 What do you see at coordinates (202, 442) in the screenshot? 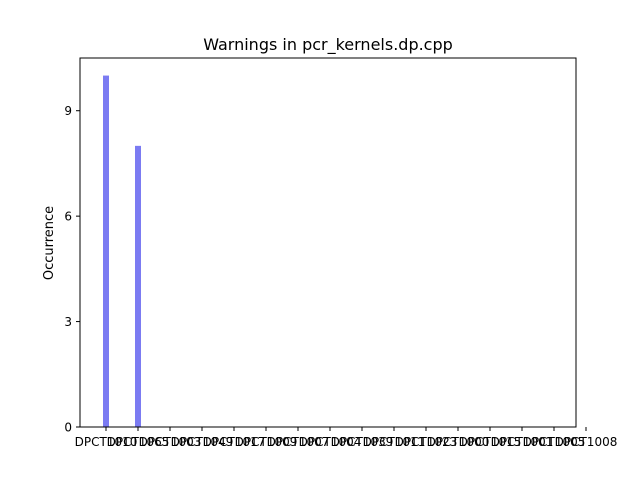
I see `x-tick-label: DPCT1049` at bounding box center [202, 442].